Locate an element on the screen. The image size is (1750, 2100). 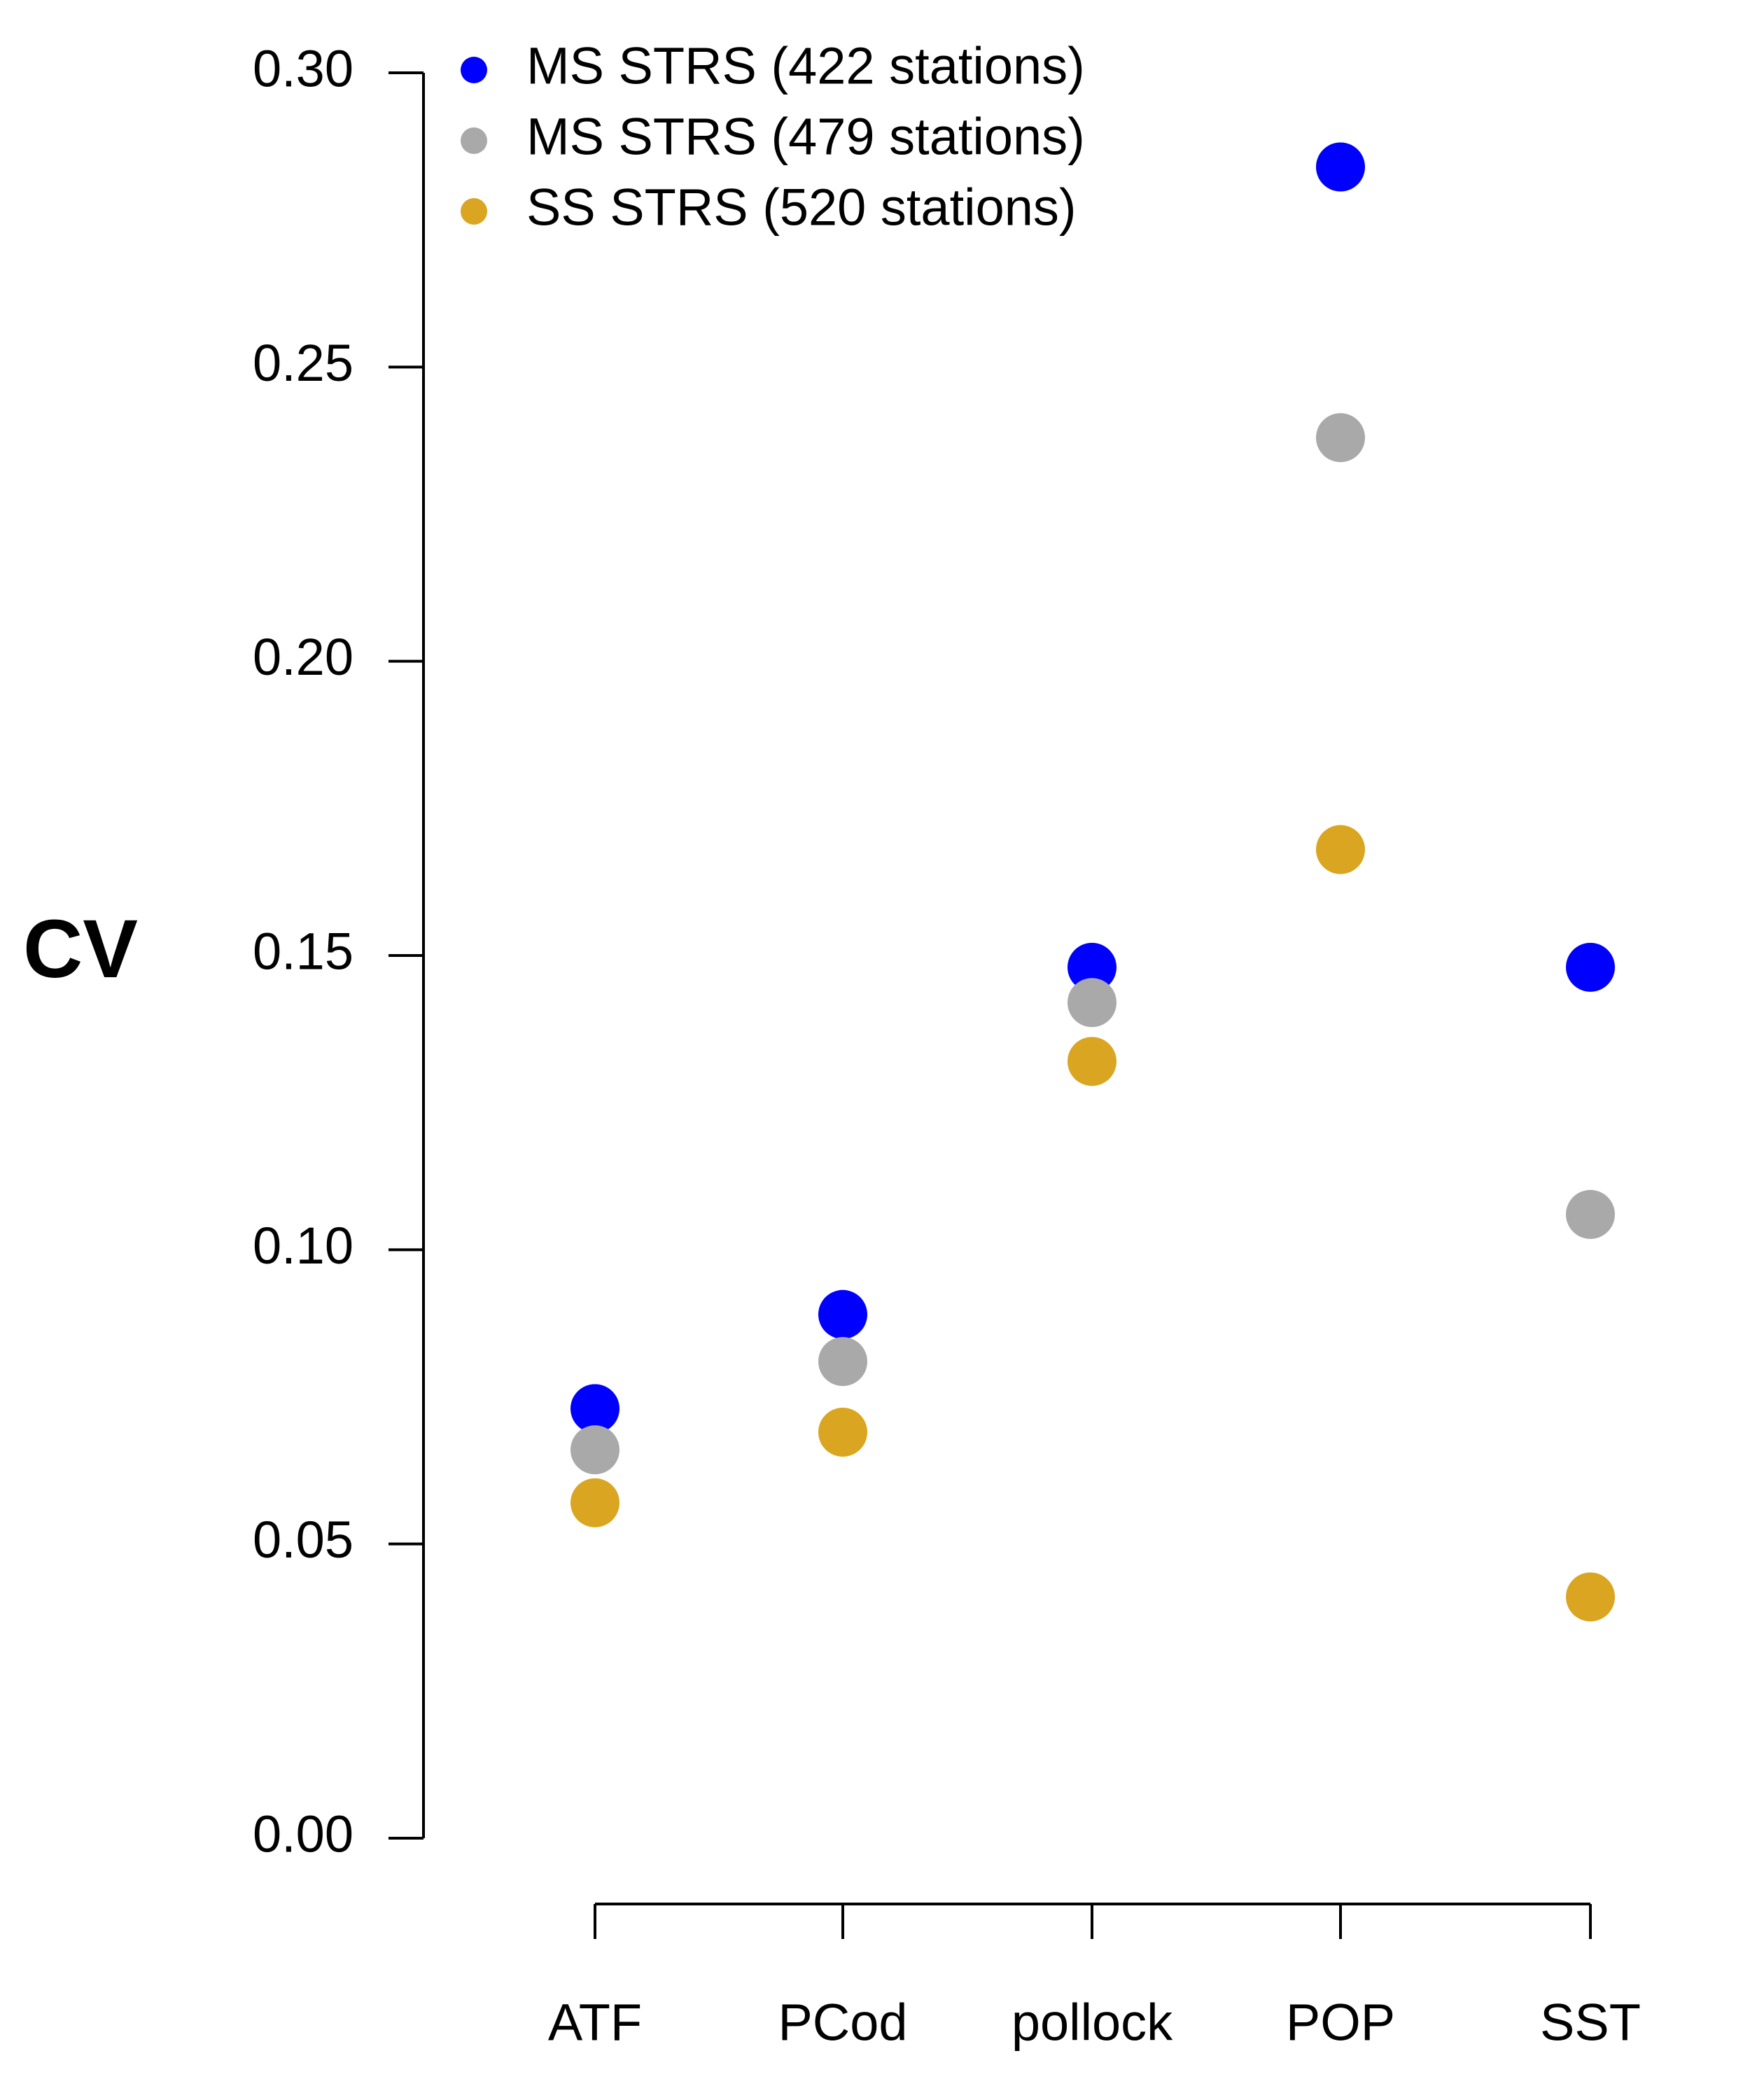
point-series-3-ATF is located at coordinates (595, 1502).